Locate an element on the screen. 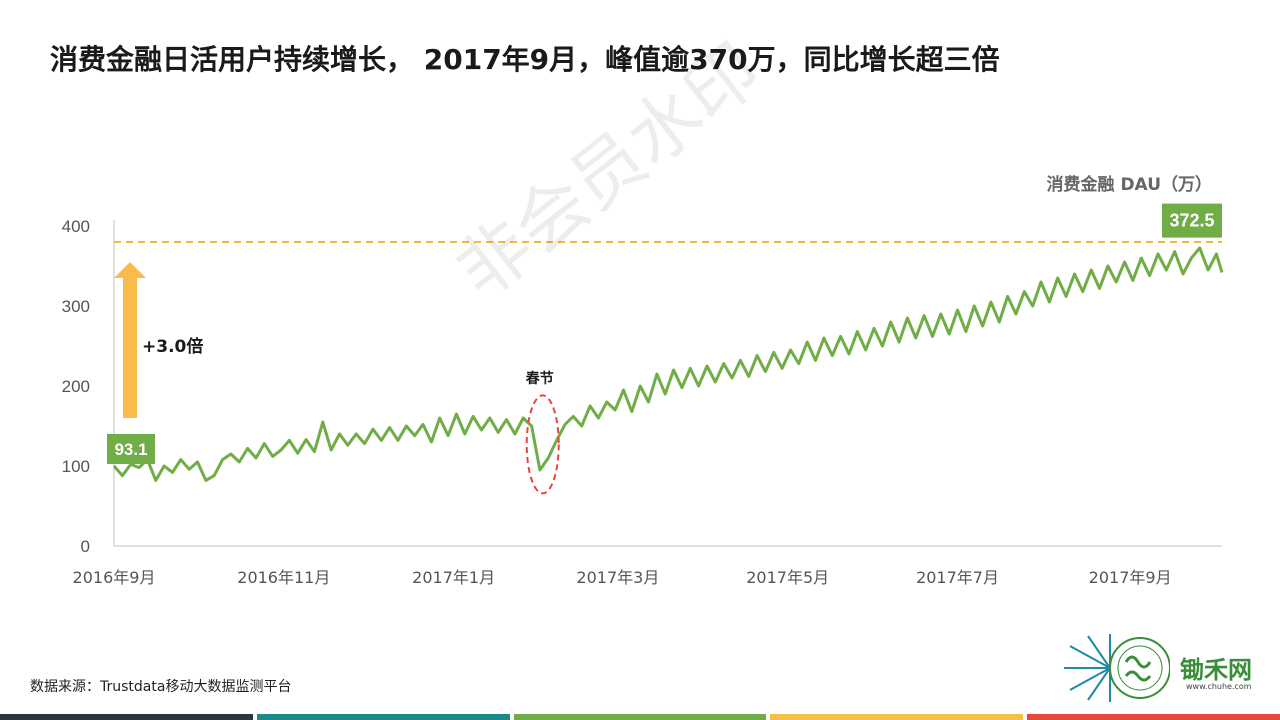 This screenshot has height=720, width=1280. x-tick-label: 2017年1月 is located at coordinates (453, 577).